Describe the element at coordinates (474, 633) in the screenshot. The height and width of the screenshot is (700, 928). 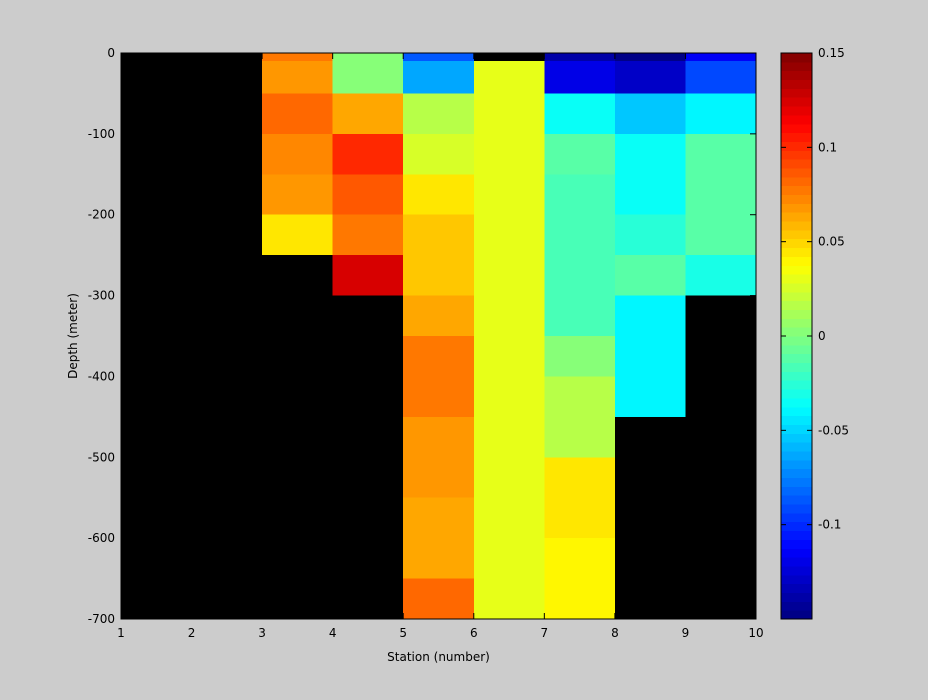
I see `x-tick-label: 6` at that location.